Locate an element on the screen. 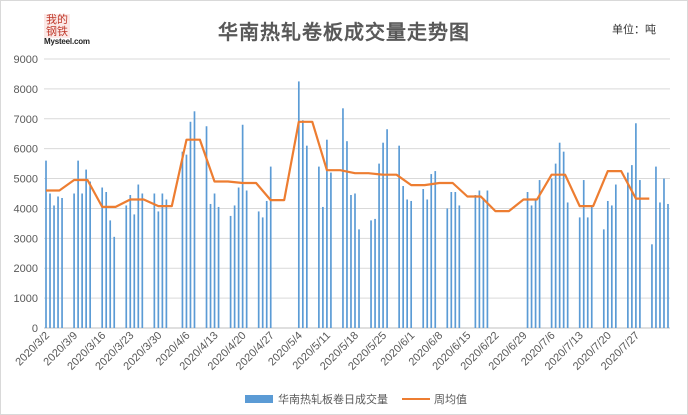  y-tick-label: 4000 is located at coordinates (26, 209).